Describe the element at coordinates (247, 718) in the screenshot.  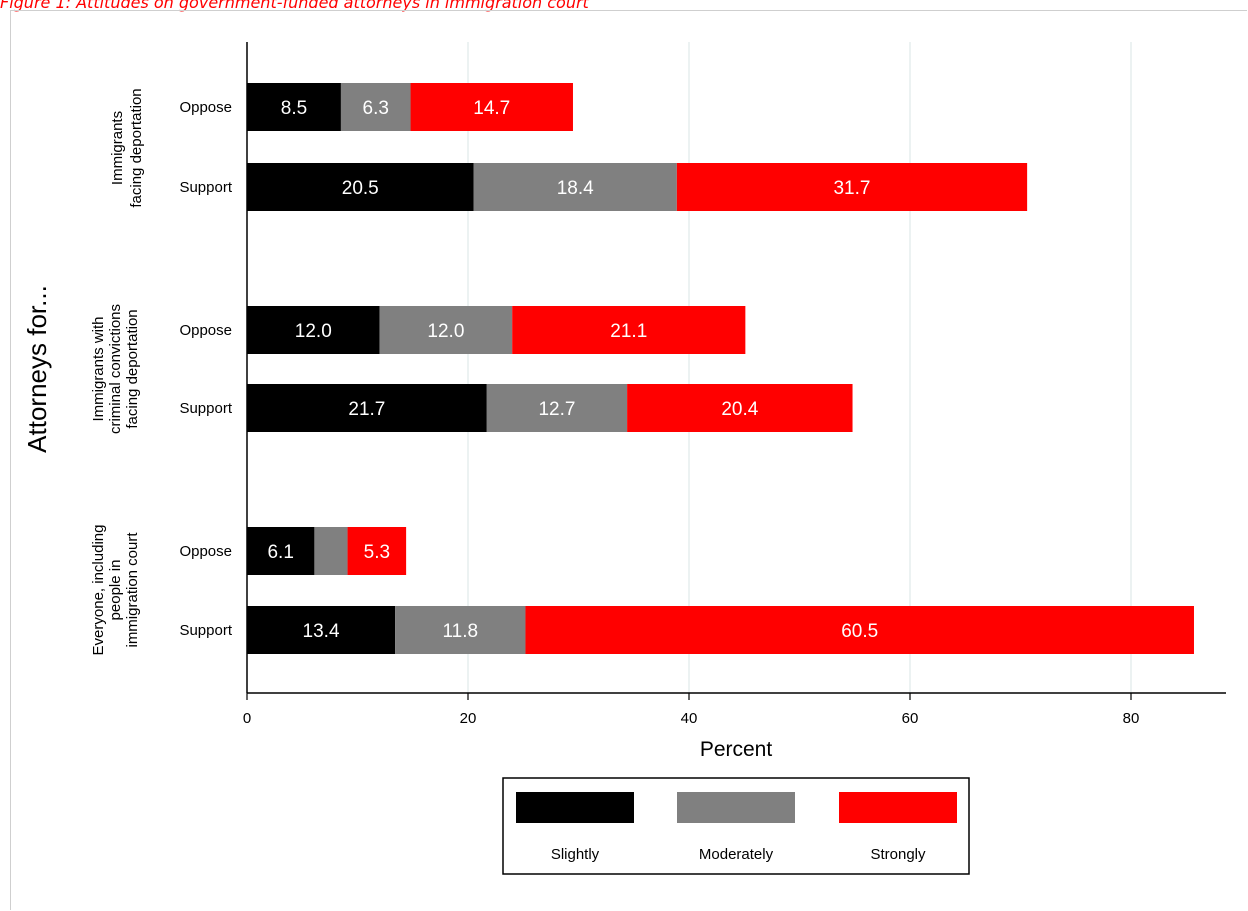
I see `x-tick-label: 0` at that location.